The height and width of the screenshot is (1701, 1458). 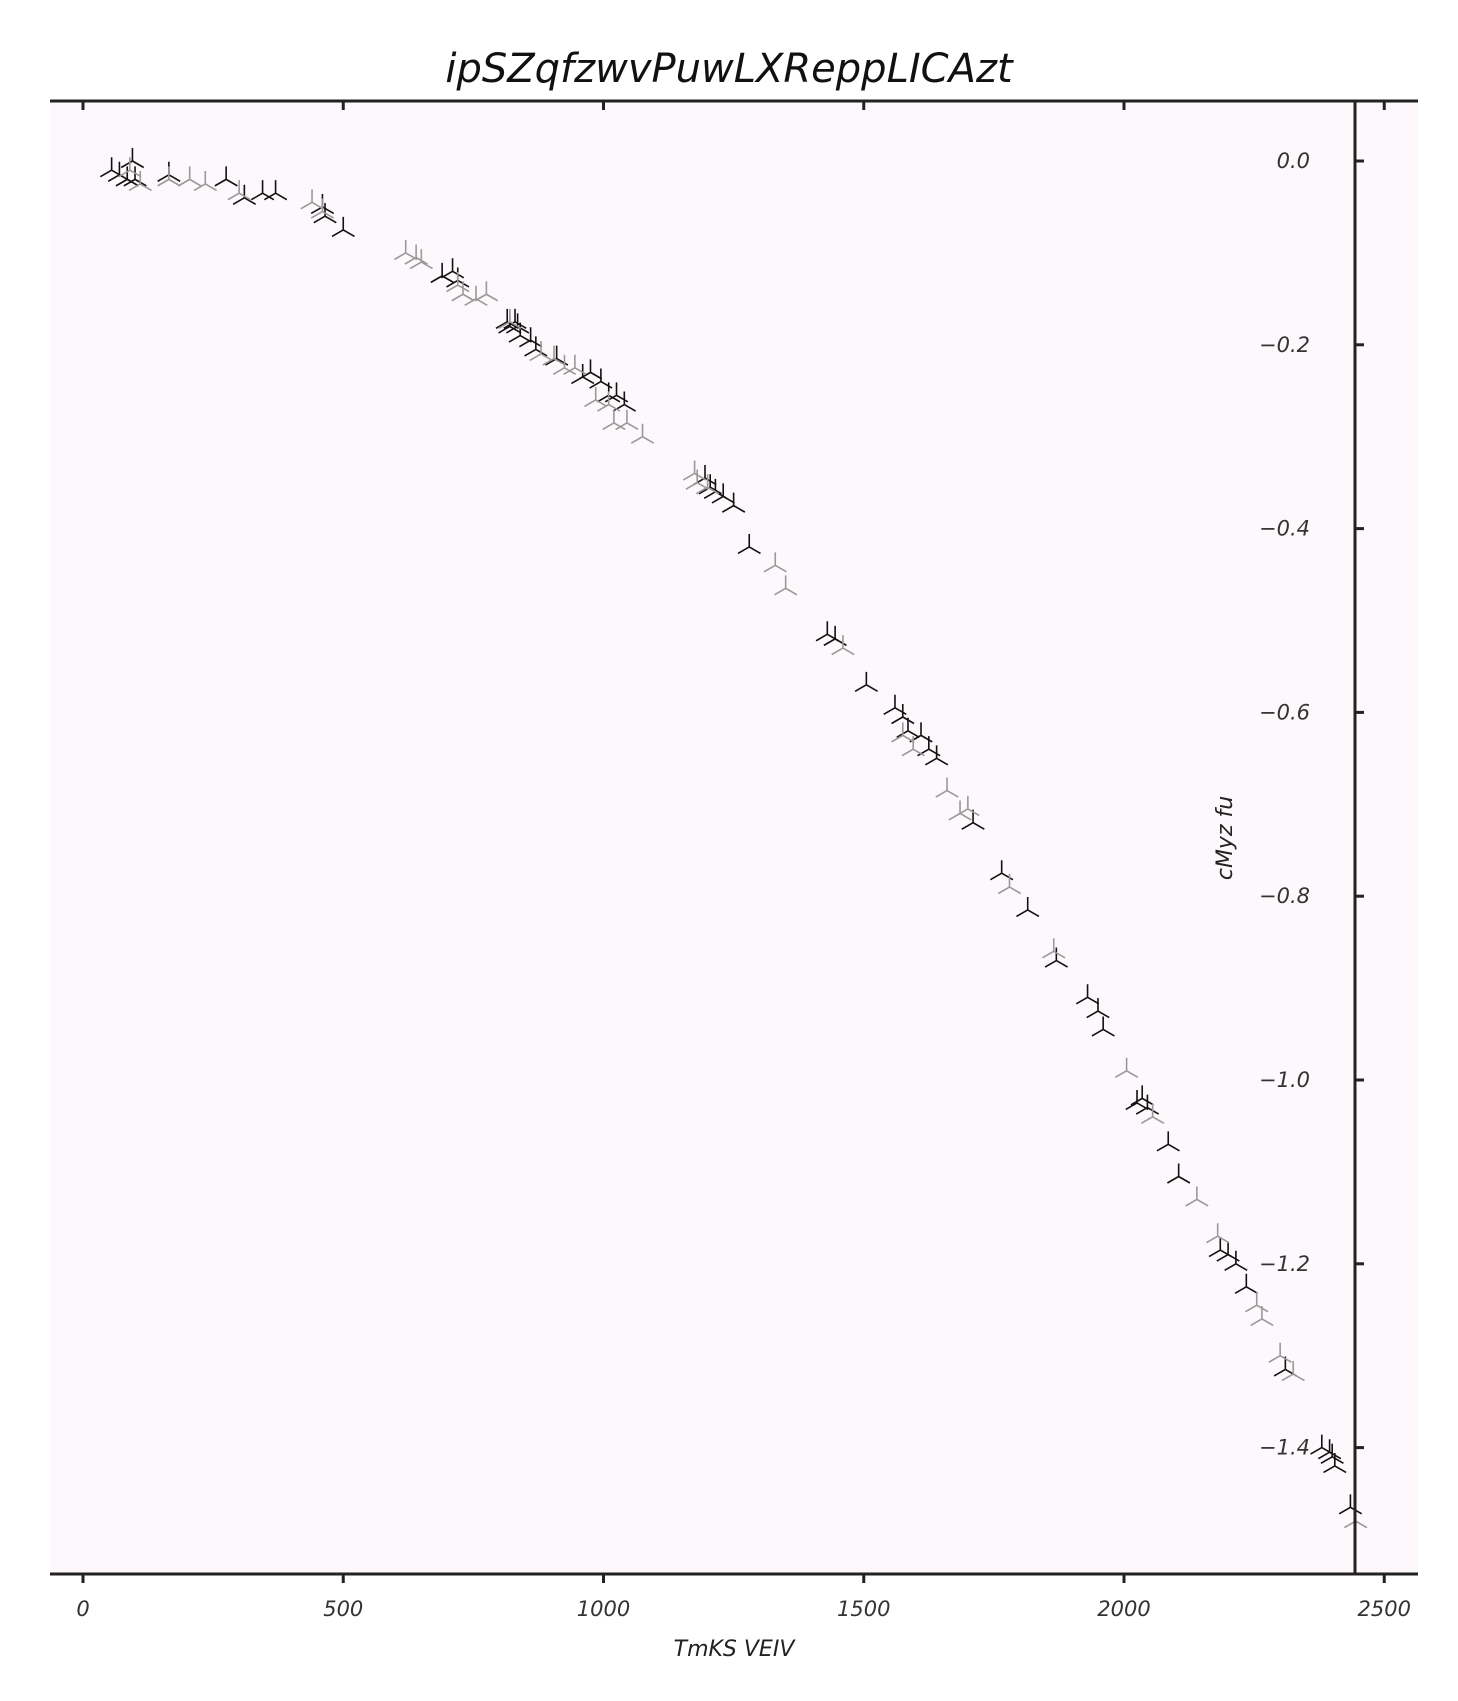 What do you see at coordinates (729, 69) in the screenshot?
I see `chart-title: ipSZqfzwvPuwLXReppLICAzt` at bounding box center [729, 69].